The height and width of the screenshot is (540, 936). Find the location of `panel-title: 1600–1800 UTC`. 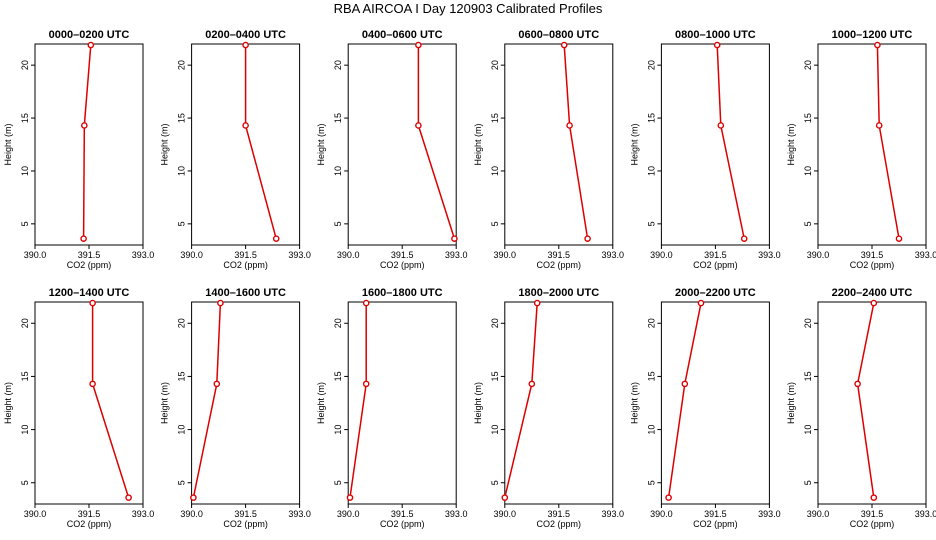

panel-title: 1600–1800 UTC is located at coordinates (402, 293).